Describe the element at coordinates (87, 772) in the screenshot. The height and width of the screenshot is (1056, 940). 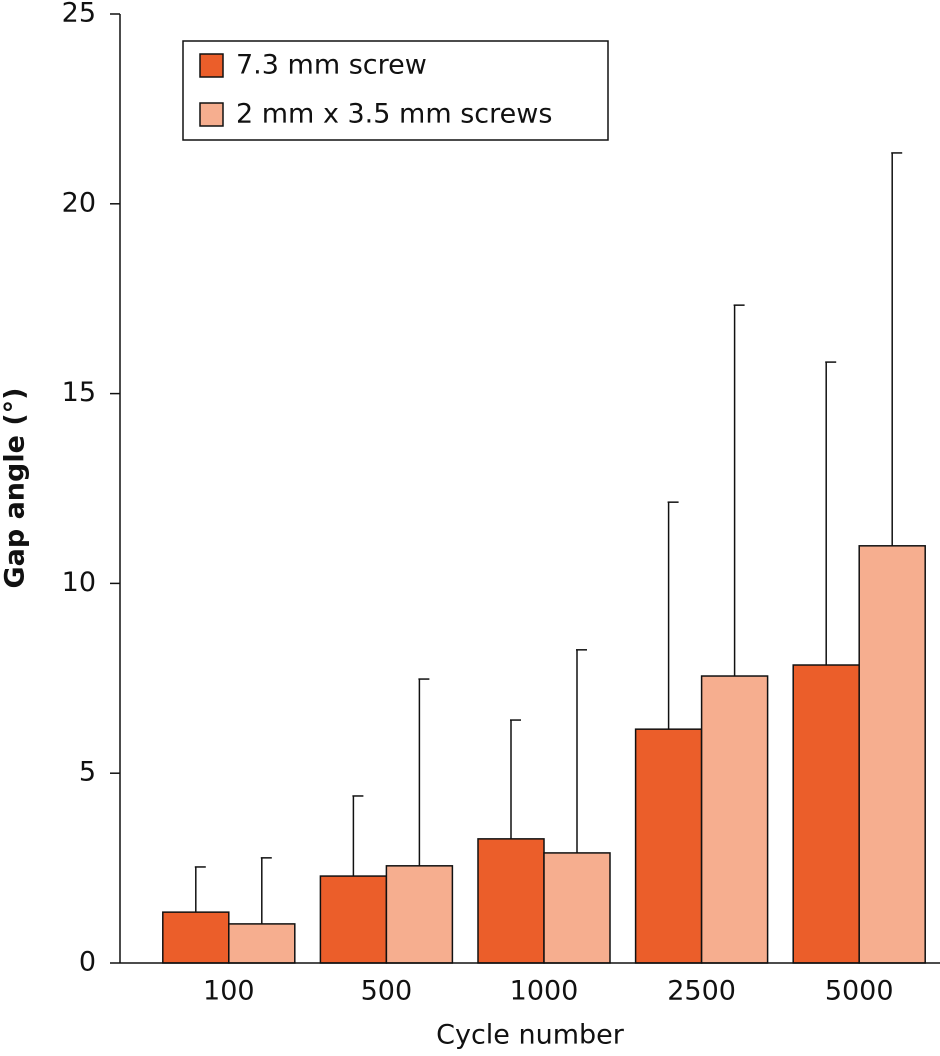
I see `y-tick-label: 5` at that location.